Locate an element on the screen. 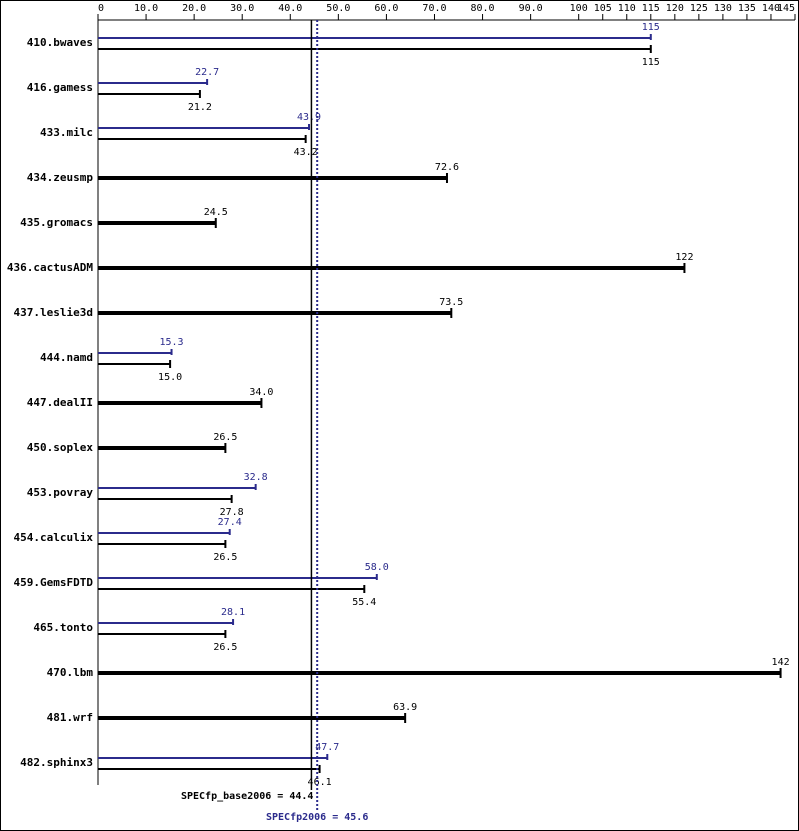 This screenshot has width=799, height=831. x-tick-label: 140 is located at coordinates (771, 8).